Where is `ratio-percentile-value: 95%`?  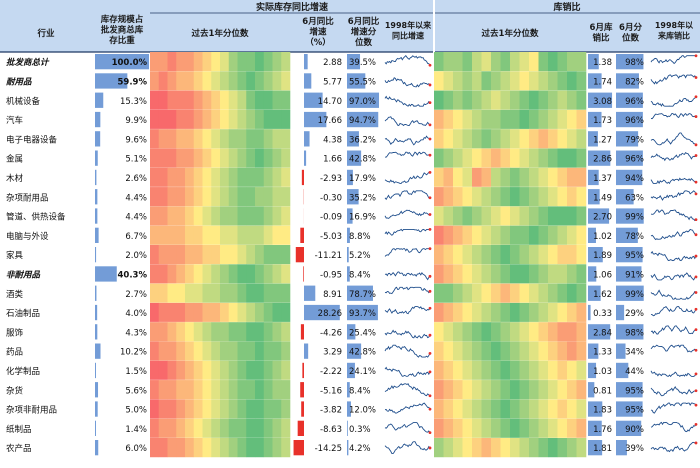 ratio-percentile-value: 95% is located at coordinates (634, 391).